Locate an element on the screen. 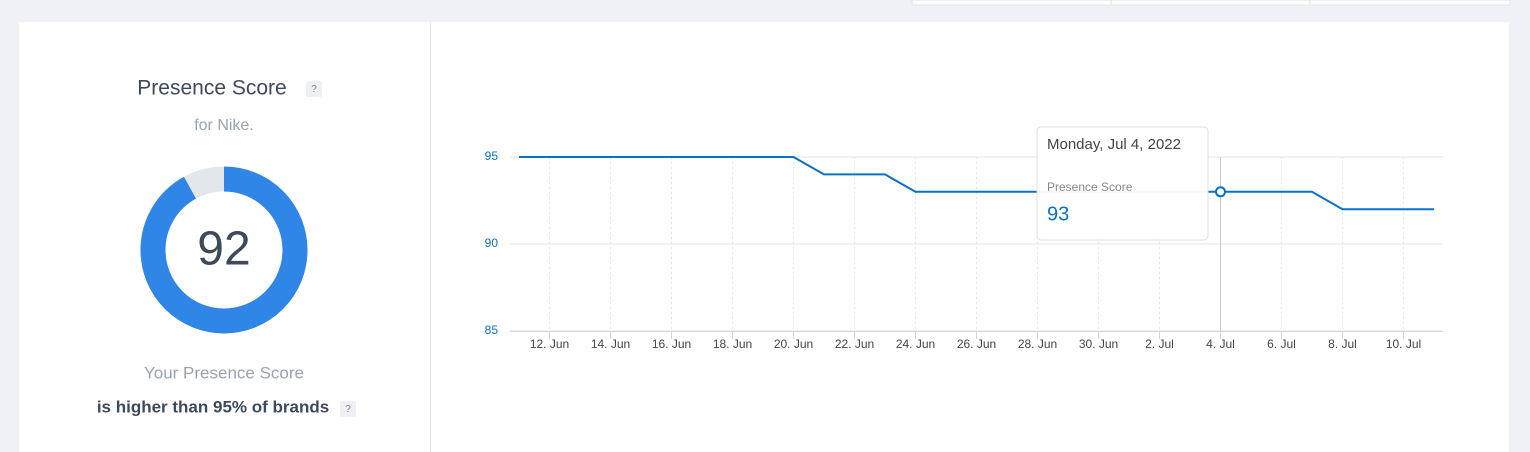 Image resolution: width=1530 pixels, height=452 pixels. donut-arc is located at coordinates (224, 250).